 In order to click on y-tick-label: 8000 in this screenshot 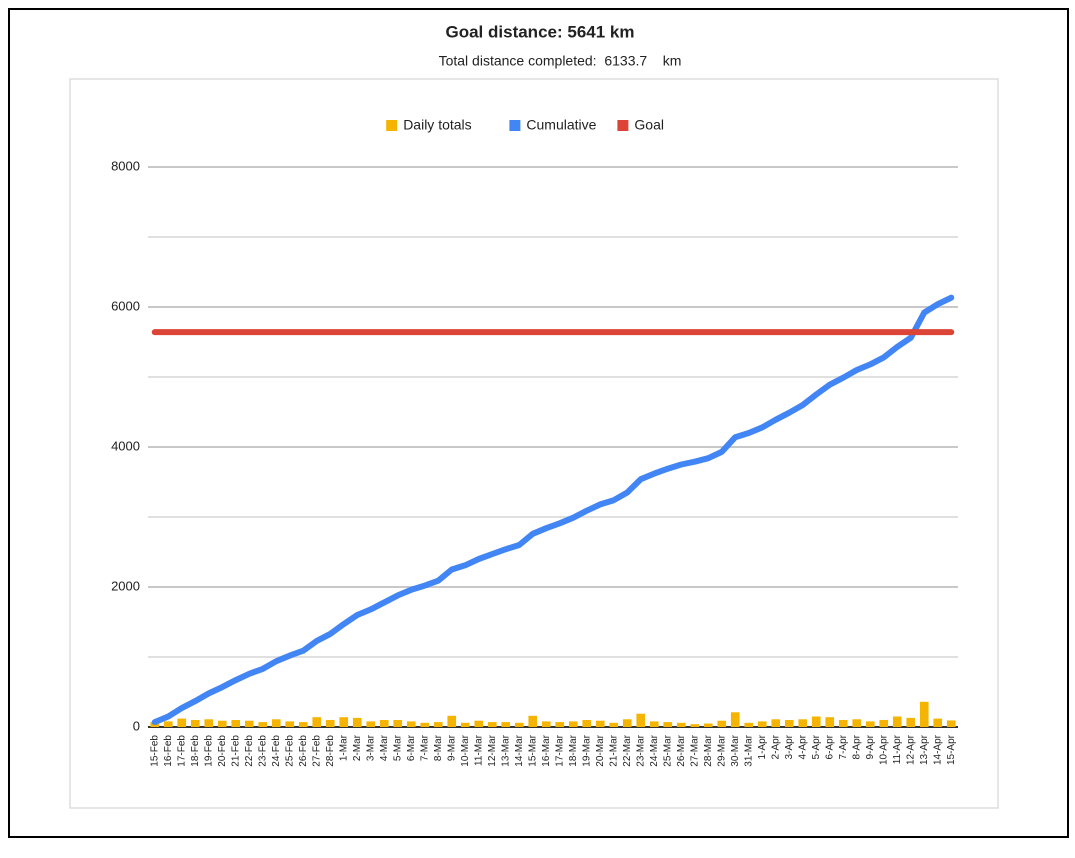, I will do `click(125, 165)`.